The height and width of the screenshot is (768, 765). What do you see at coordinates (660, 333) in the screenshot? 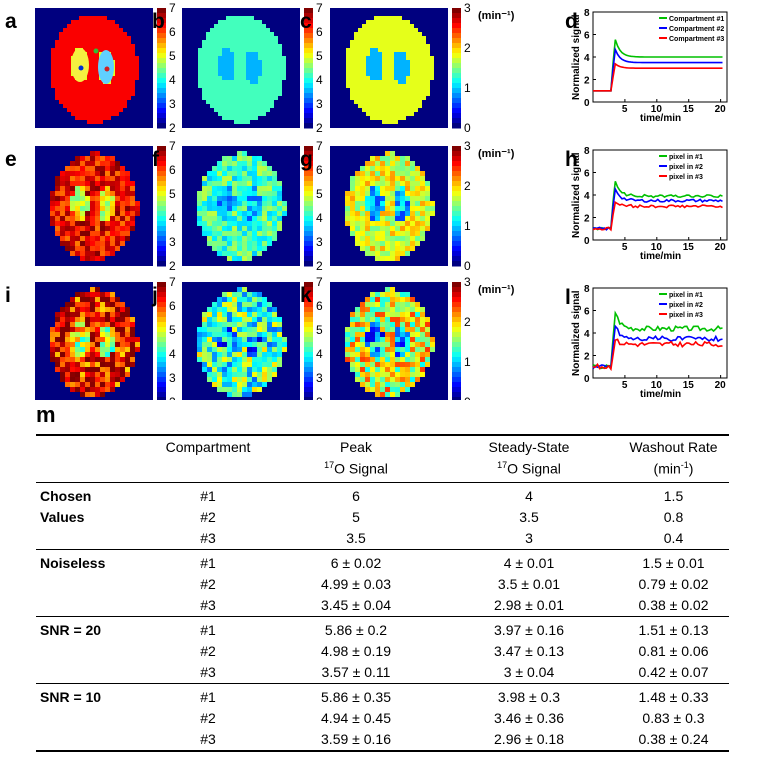
I see `line-chart-l` at bounding box center [660, 333].